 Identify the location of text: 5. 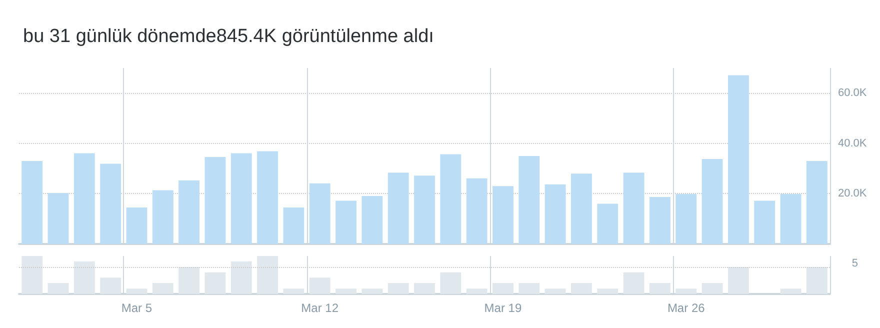
(855, 264).